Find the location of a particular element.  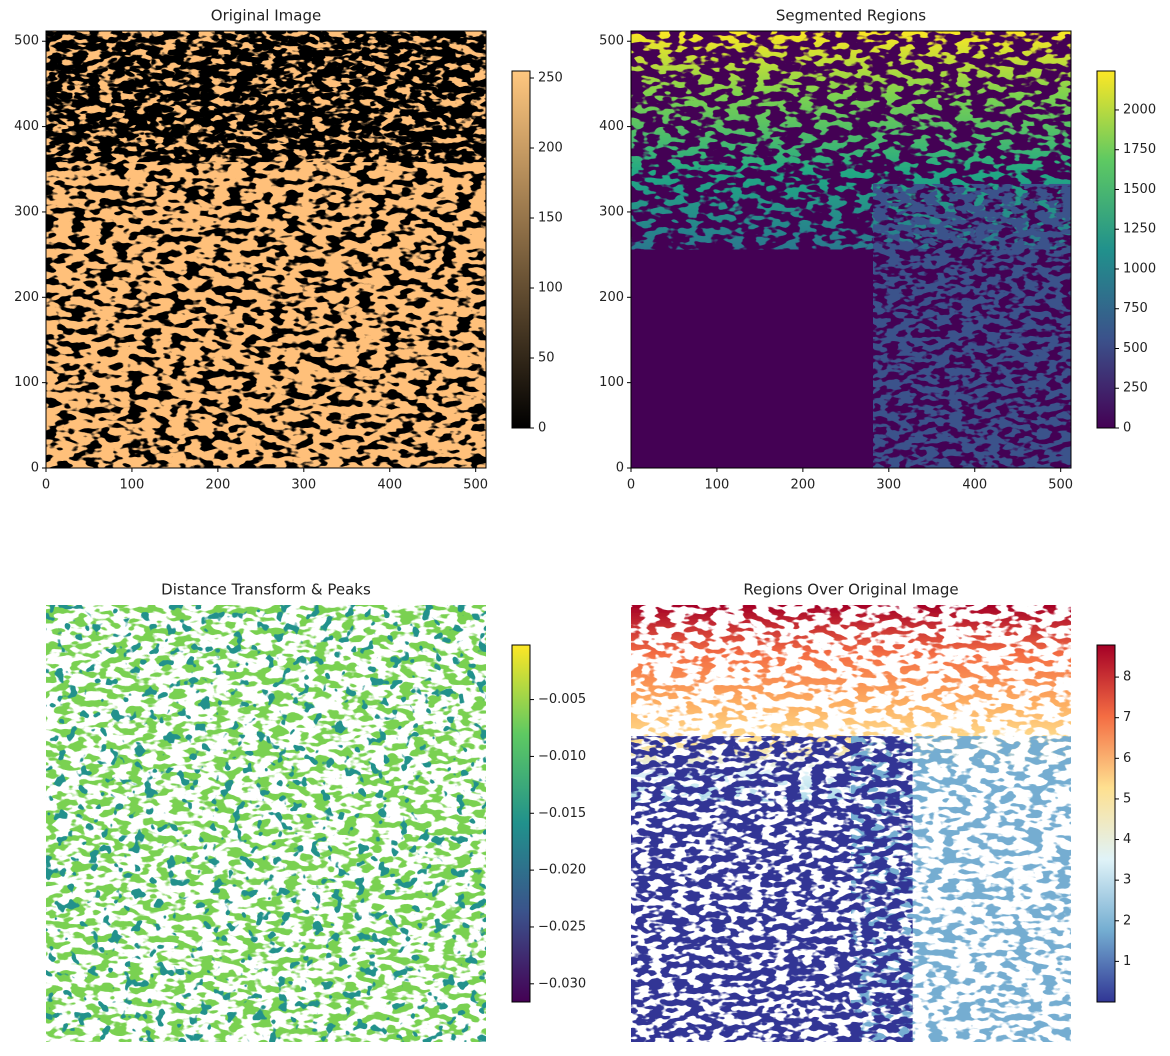

colorbar-tick-label: 50 is located at coordinates (546, 358).